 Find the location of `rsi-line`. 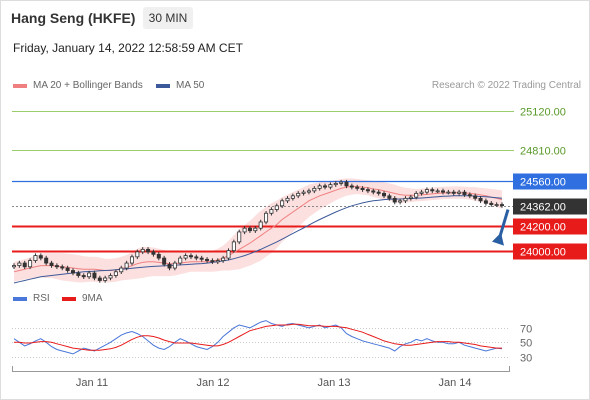

rsi-line is located at coordinates (258, 337).